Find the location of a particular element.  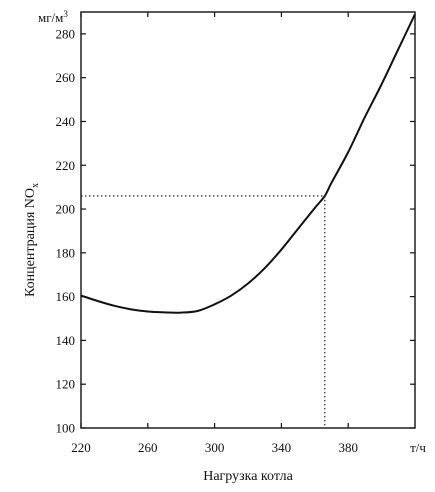

y-axis-title-text: Концентрация NO is located at coordinates (30, 242).